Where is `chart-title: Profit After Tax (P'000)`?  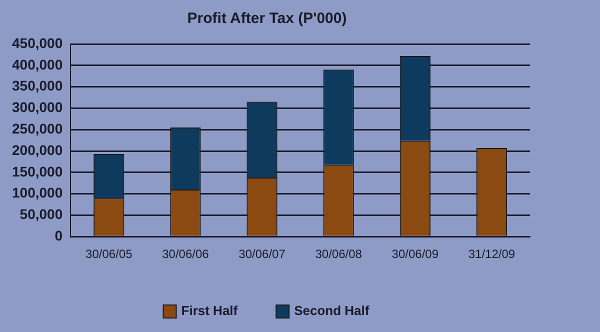
chart-title: Profit After Tax (P'000) is located at coordinates (267, 19).